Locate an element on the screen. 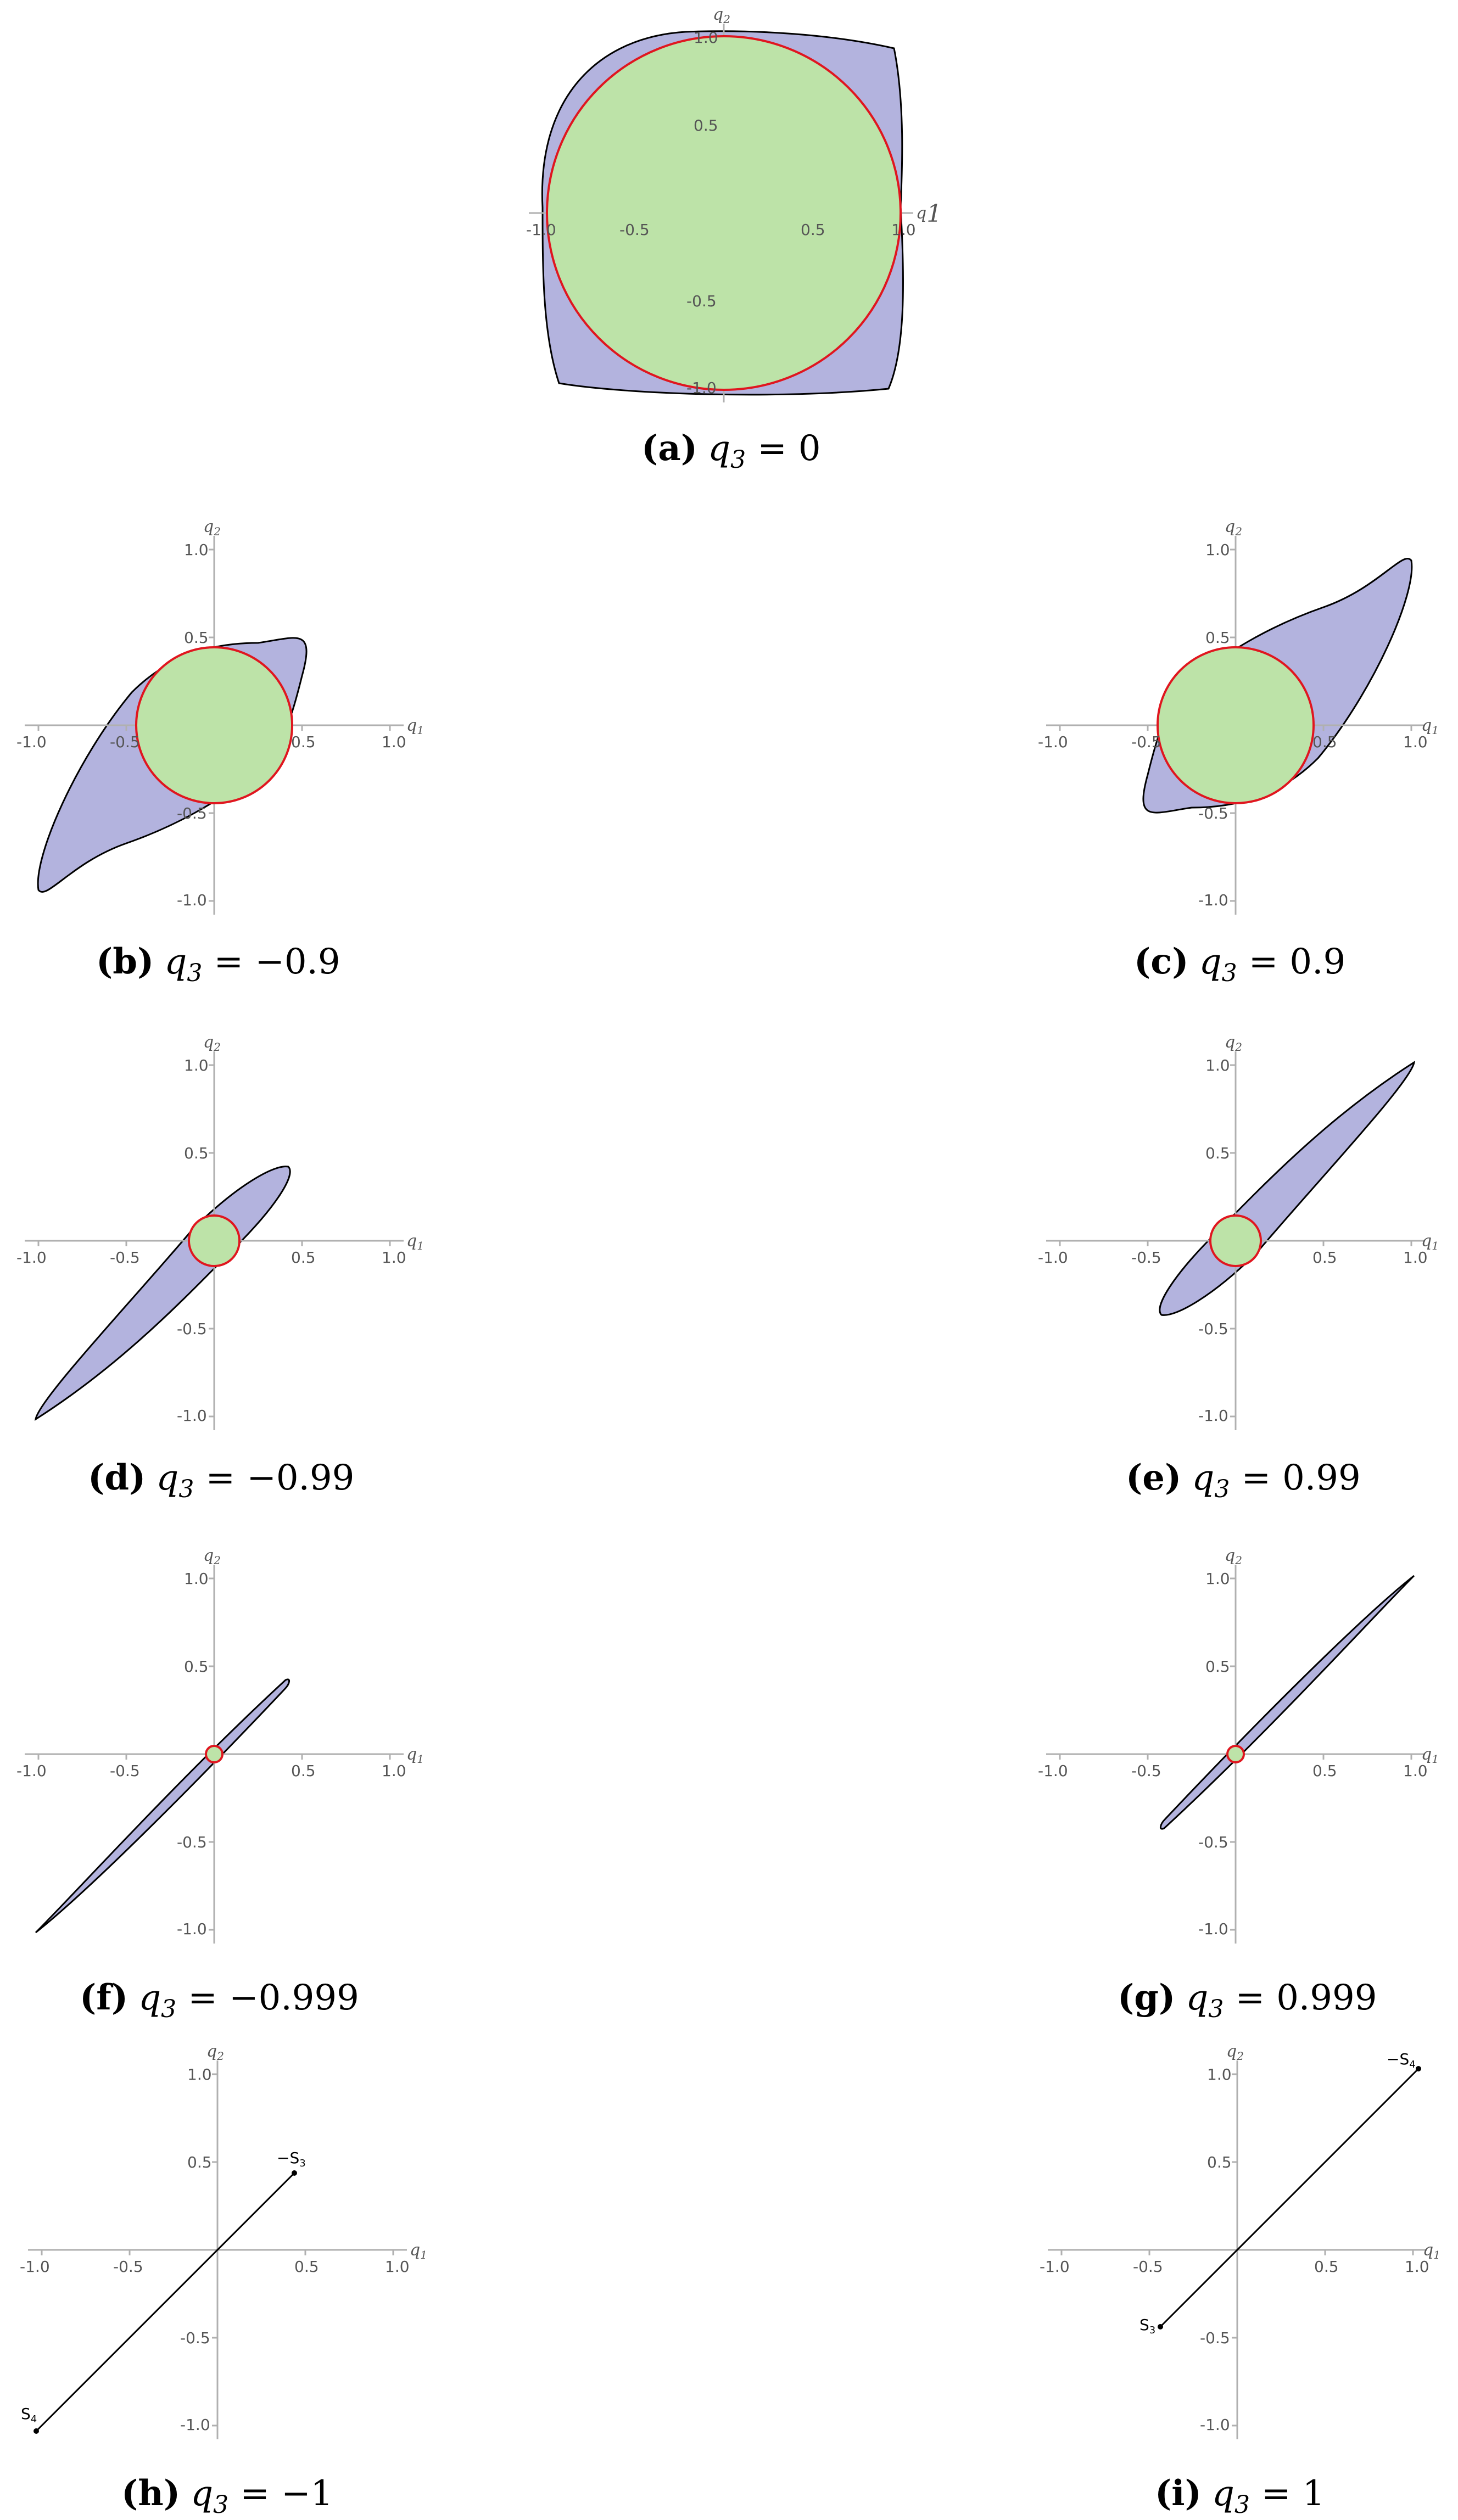  caption-e: (e) q3 = 0.99 is located at coordinates (1243, 1480).